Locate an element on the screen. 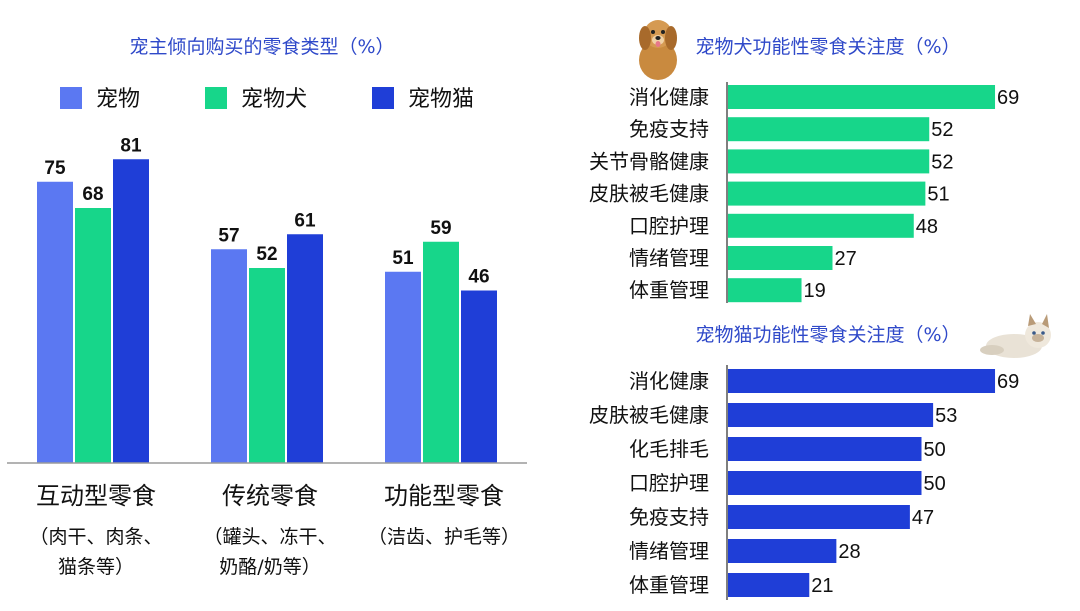 The height and width of the screenshot is (611, 1080). dog-value-label: 27 is located at coordinates (845, 259).